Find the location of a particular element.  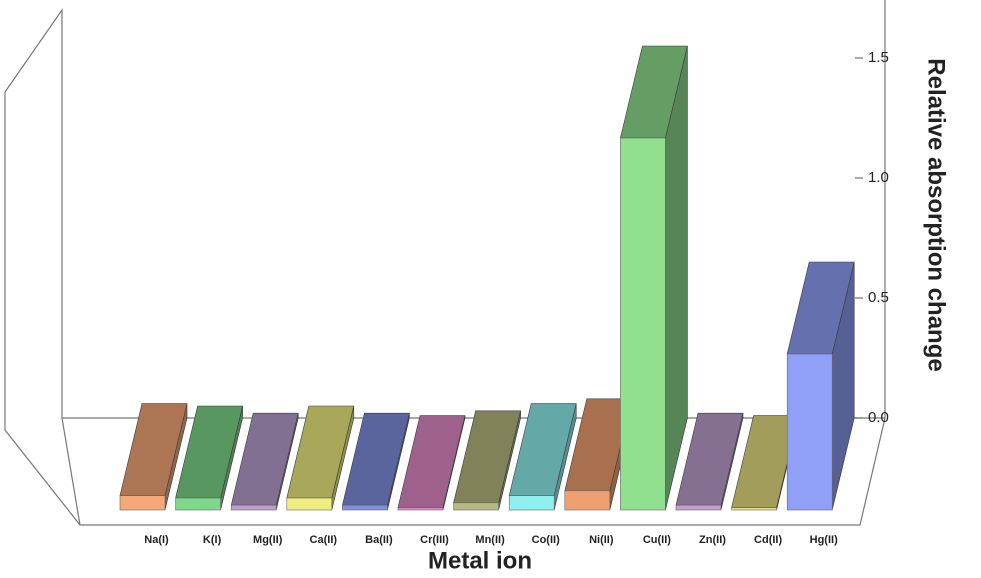

x-tick-label: Co(II) is located at coordinates (546, 540).